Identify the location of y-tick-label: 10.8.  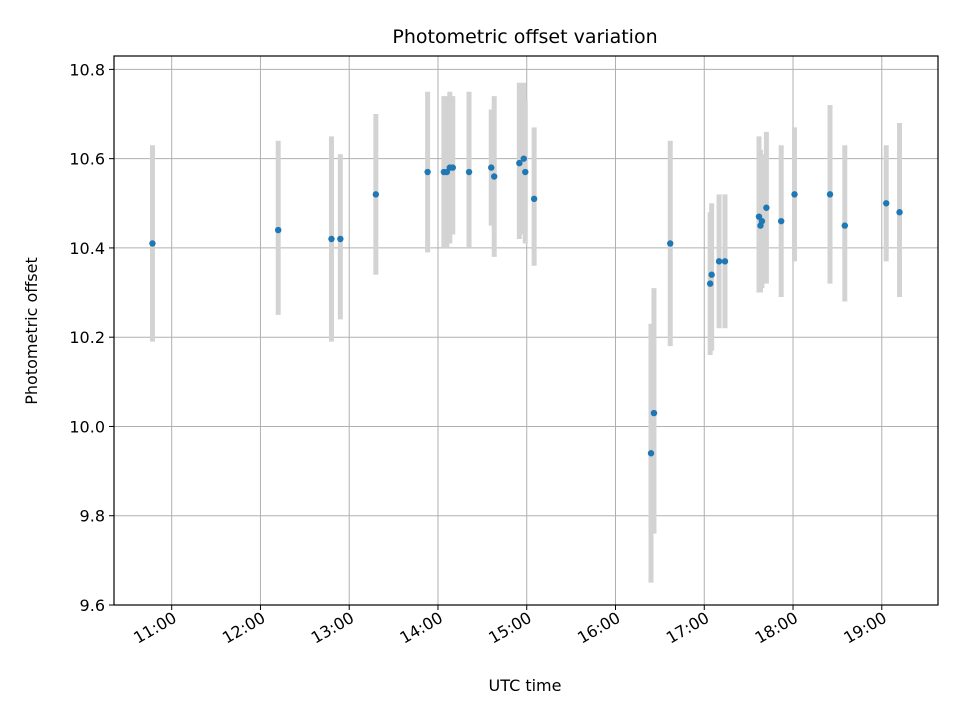
(87, 69).